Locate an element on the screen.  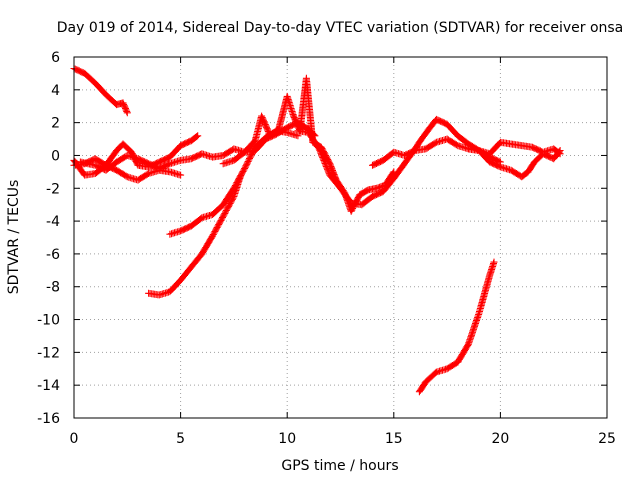
y-tick-label: 2 is located at coordinates (55, 124).